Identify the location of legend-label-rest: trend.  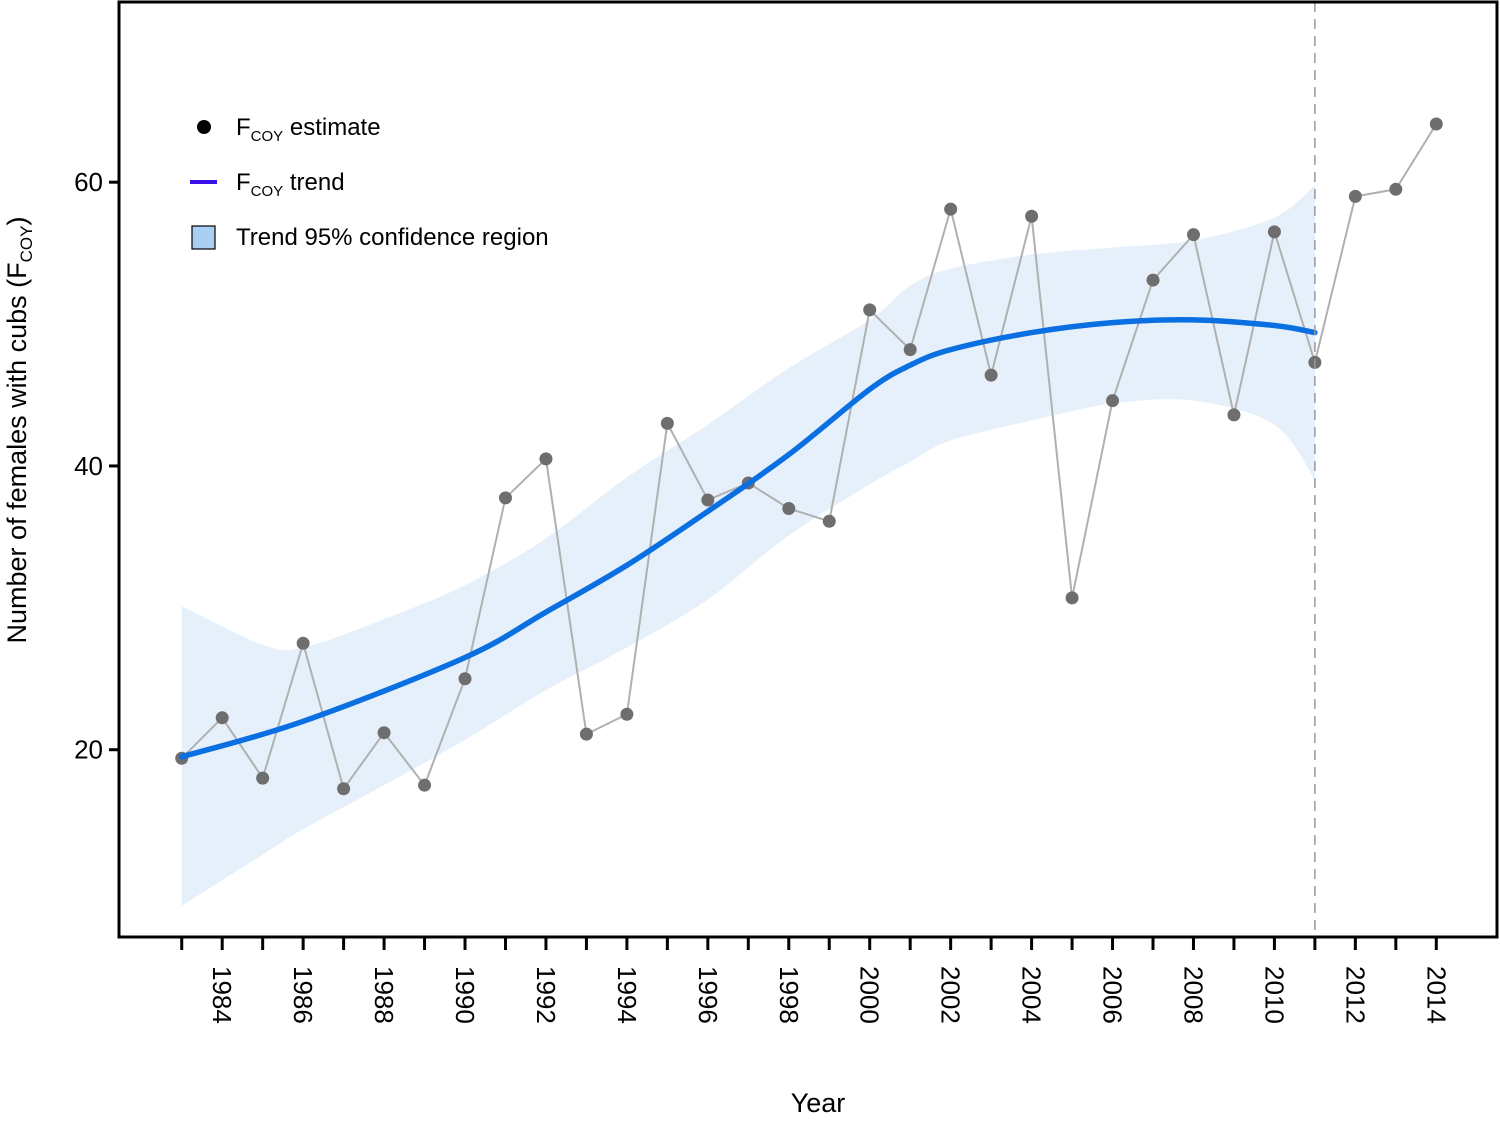
(313, 182).